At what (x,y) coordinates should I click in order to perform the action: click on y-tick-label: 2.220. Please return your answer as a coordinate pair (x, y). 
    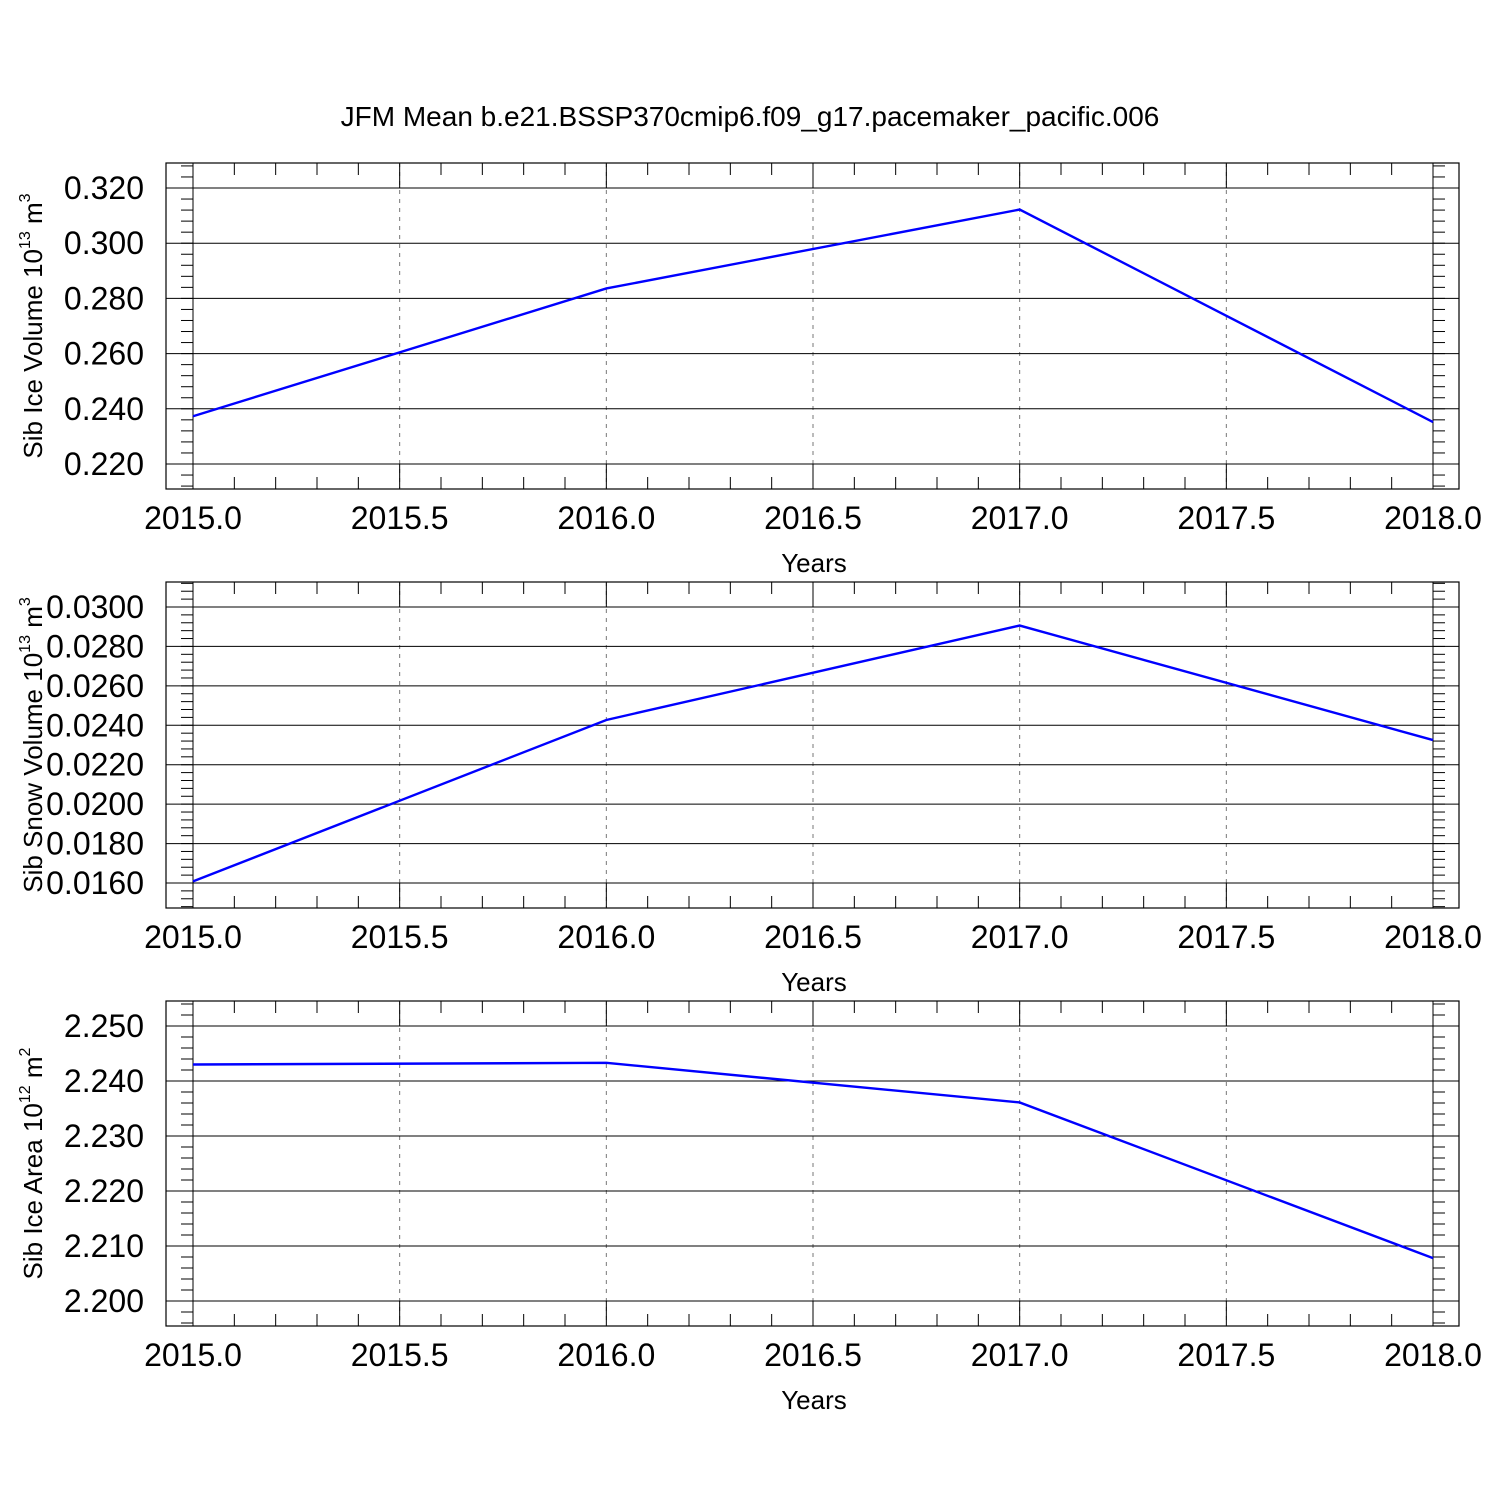
    Looking at the image, I should click on (104, 1191).